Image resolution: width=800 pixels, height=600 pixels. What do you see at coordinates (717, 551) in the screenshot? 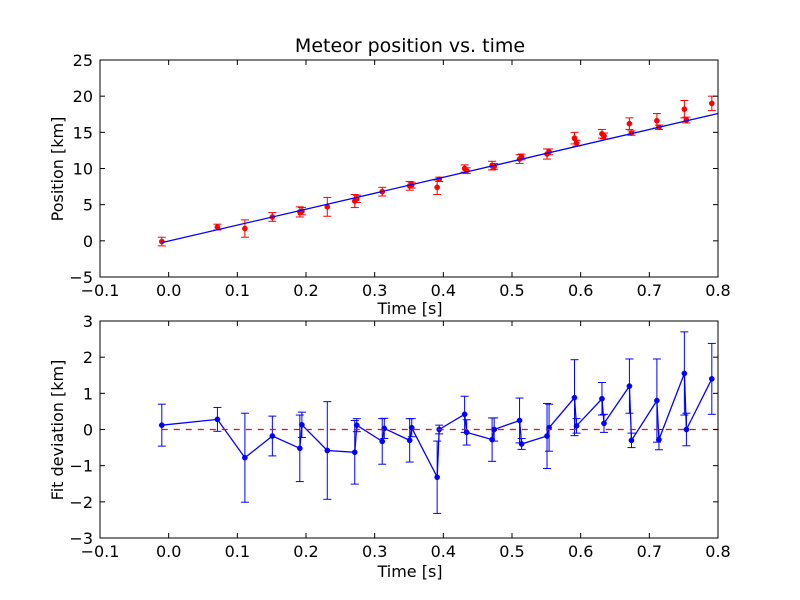
I see `bottom-x-tick-label: 0.8` at bounding box center [717, 551].